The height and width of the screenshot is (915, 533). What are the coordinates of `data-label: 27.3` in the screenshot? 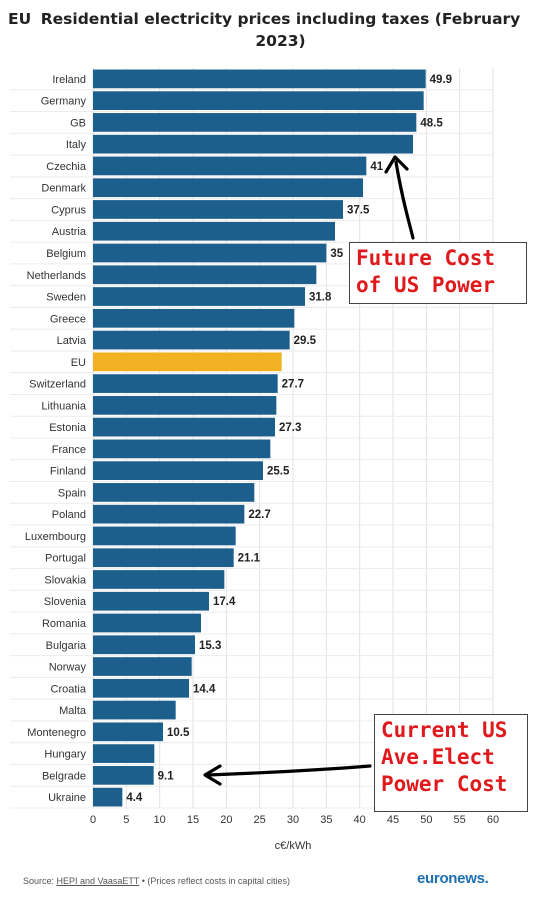 It's located at (290, 428).